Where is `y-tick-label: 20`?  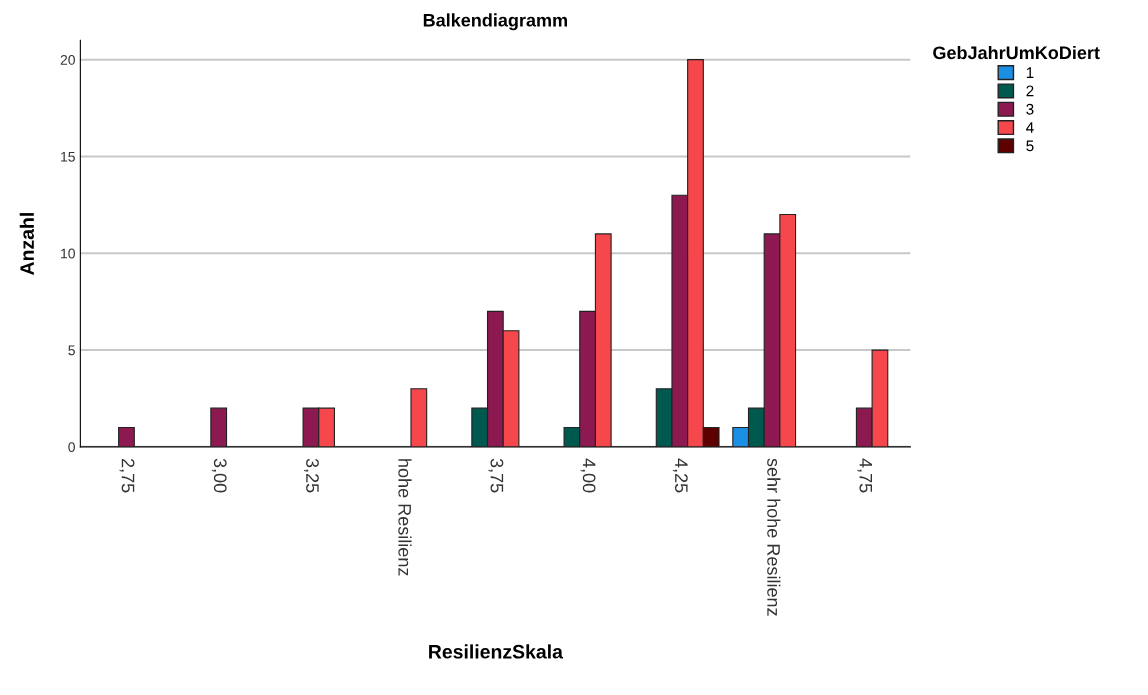 y-tick-label: 20 is located at coordinates (67, 60).